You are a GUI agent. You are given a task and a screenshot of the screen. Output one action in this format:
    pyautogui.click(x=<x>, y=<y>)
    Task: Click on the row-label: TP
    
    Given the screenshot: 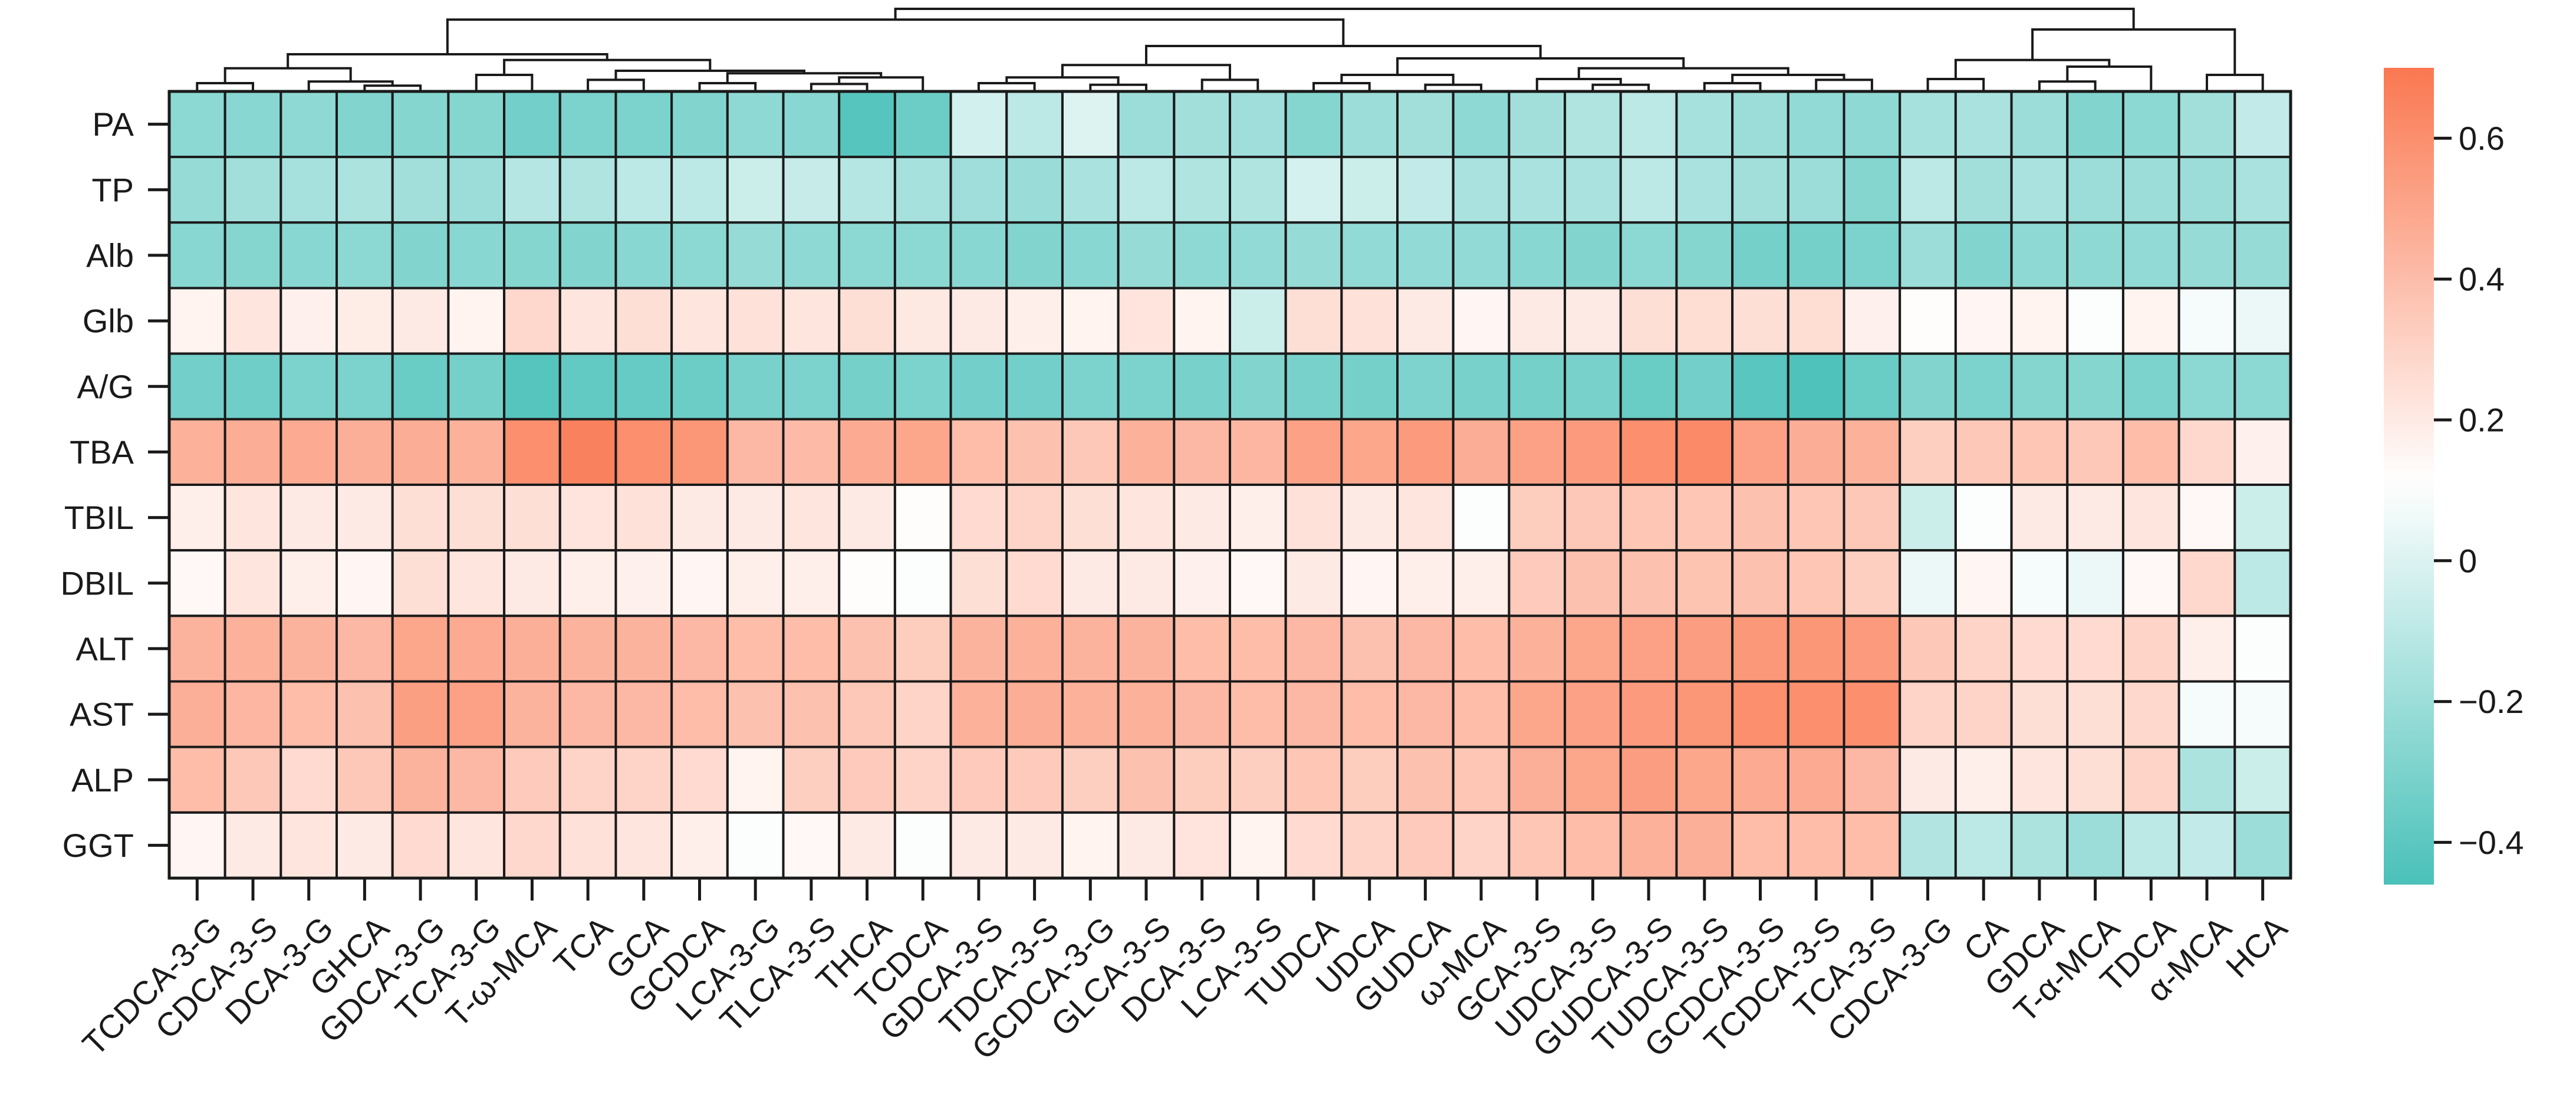 What is the action you would take?
    pyautogui.click(x=113, y=189)
    